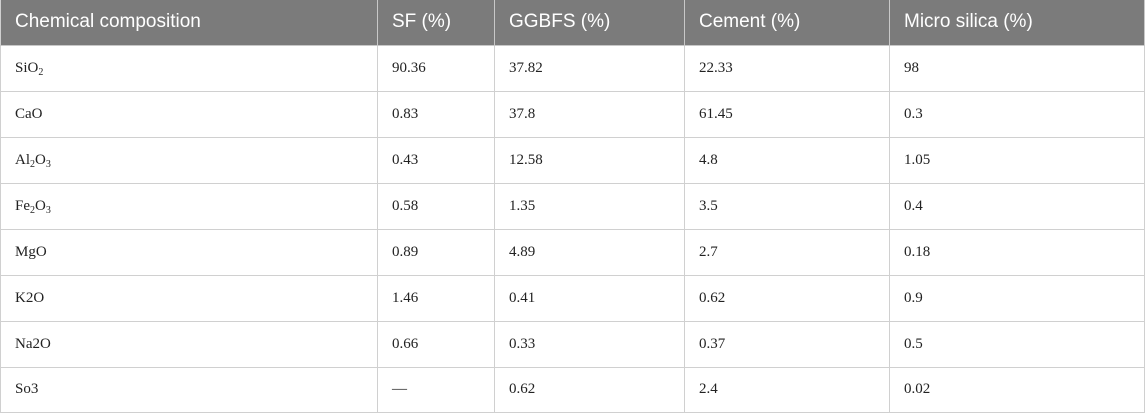  I want to click on compound-cell: K2O, so click(189, 298).